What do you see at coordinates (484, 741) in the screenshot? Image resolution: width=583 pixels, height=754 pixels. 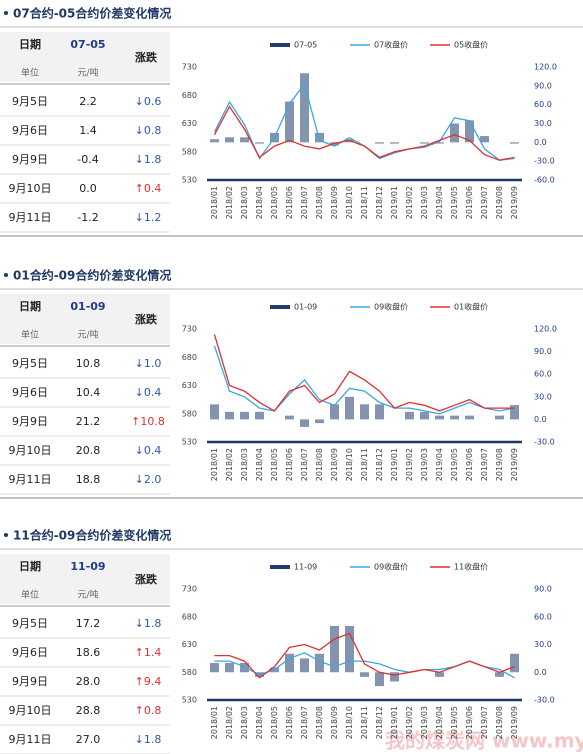 I see `watermark: 我的煤炭网 www.mycoal.cn` at bounding box center [484, 741].